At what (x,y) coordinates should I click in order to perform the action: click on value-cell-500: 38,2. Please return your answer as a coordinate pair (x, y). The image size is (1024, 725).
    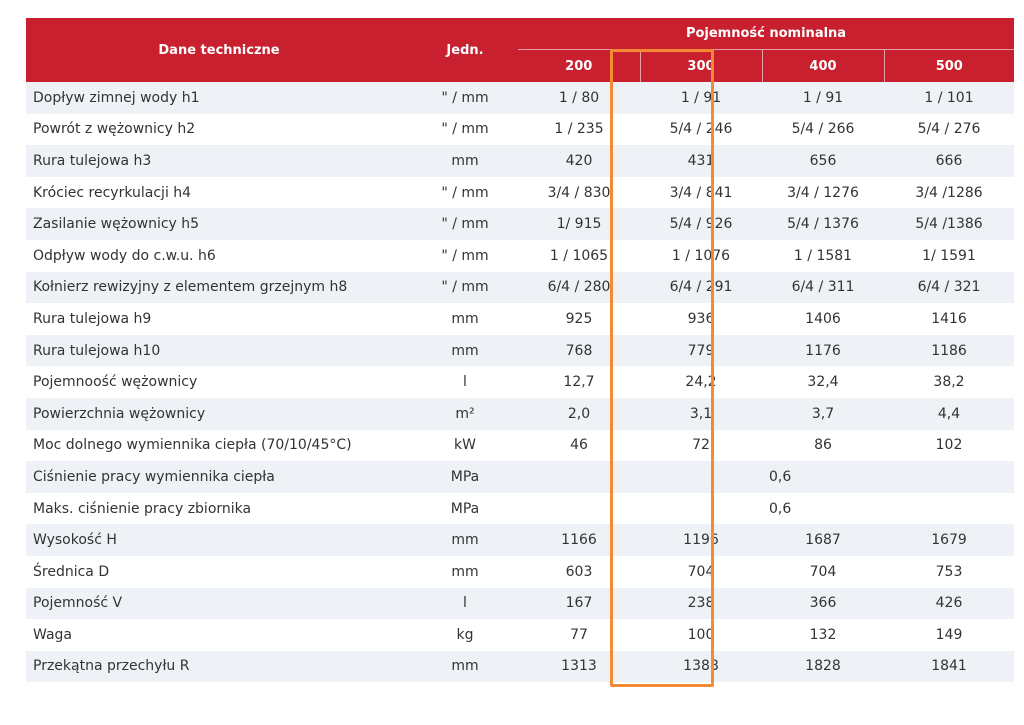
    Looking at the image, I should click on (949, 382).